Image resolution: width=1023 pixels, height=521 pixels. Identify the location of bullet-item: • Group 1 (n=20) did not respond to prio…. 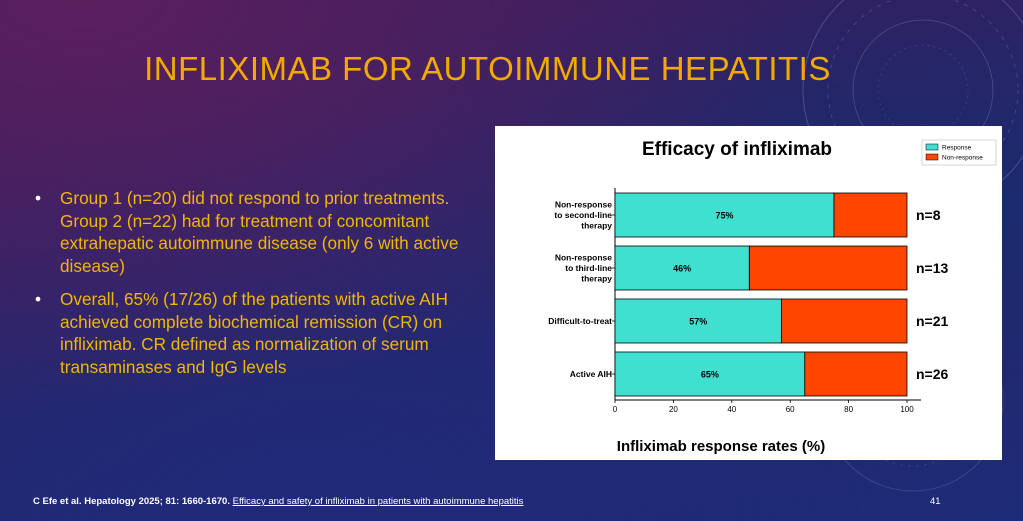
(262, 232).